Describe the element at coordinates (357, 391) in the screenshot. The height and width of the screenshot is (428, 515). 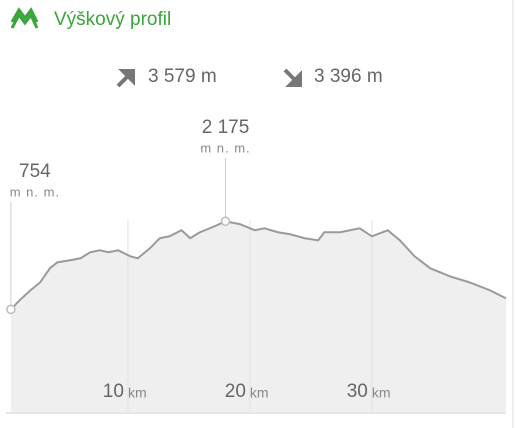
I see `x-tick-label: 30` at that location.